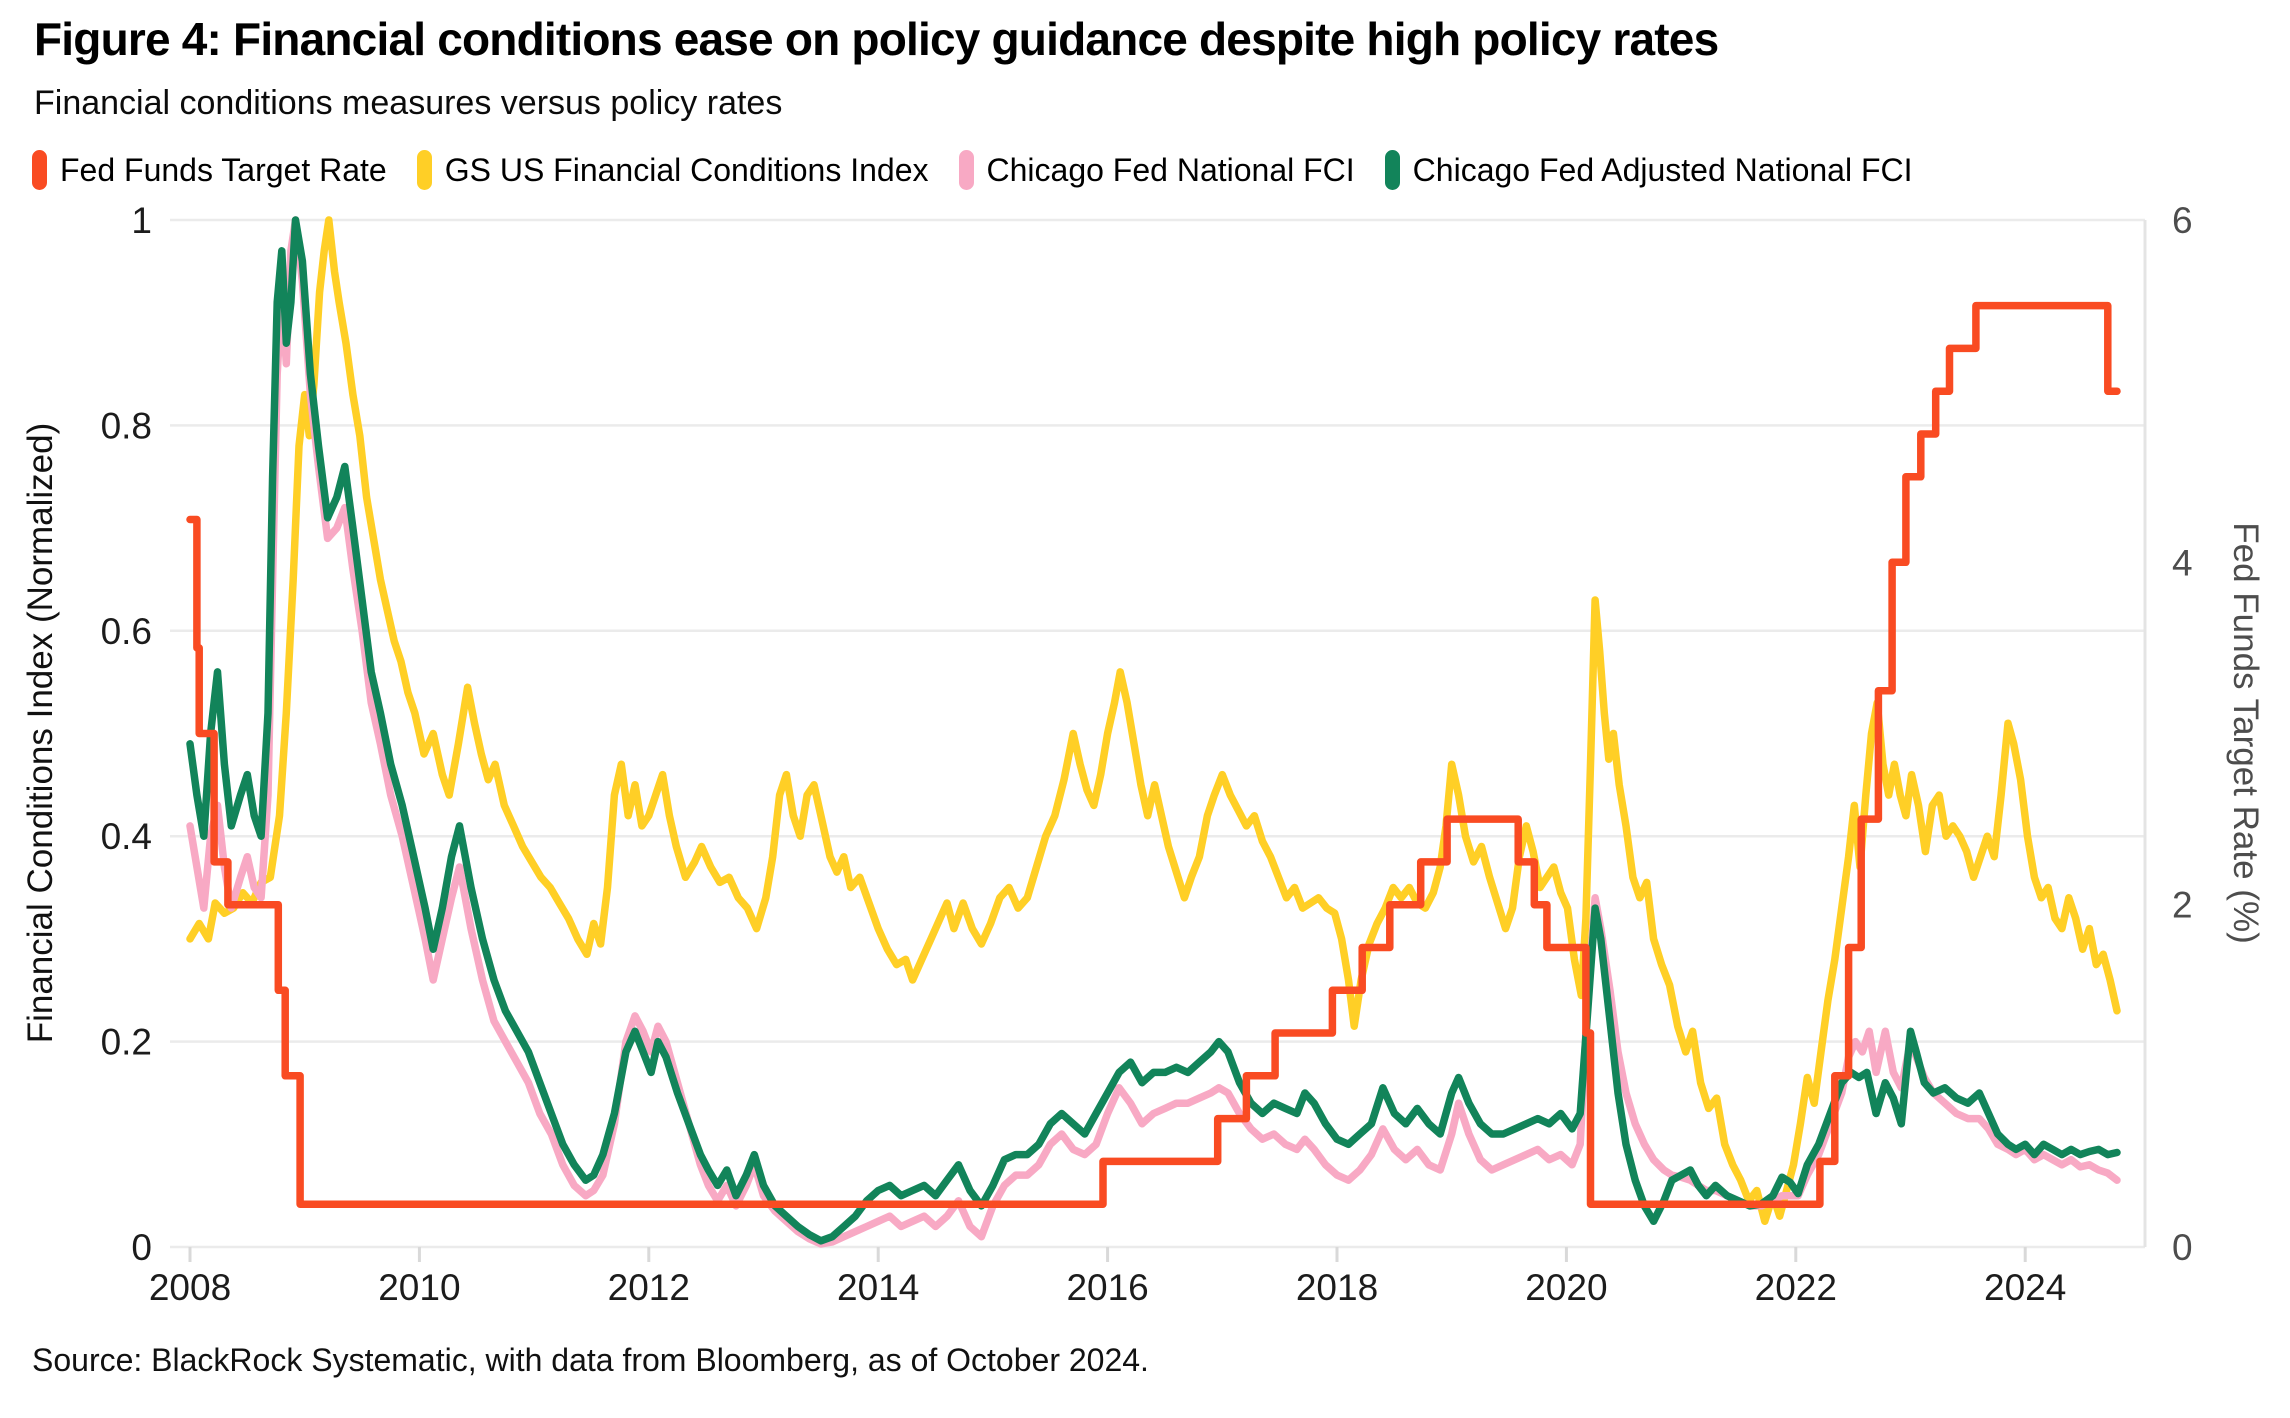 Image resolution: width=2290 pixels, height=1418 pixels. I want to click on y-axis-right-tick-label: 6, so click(2182, 220).